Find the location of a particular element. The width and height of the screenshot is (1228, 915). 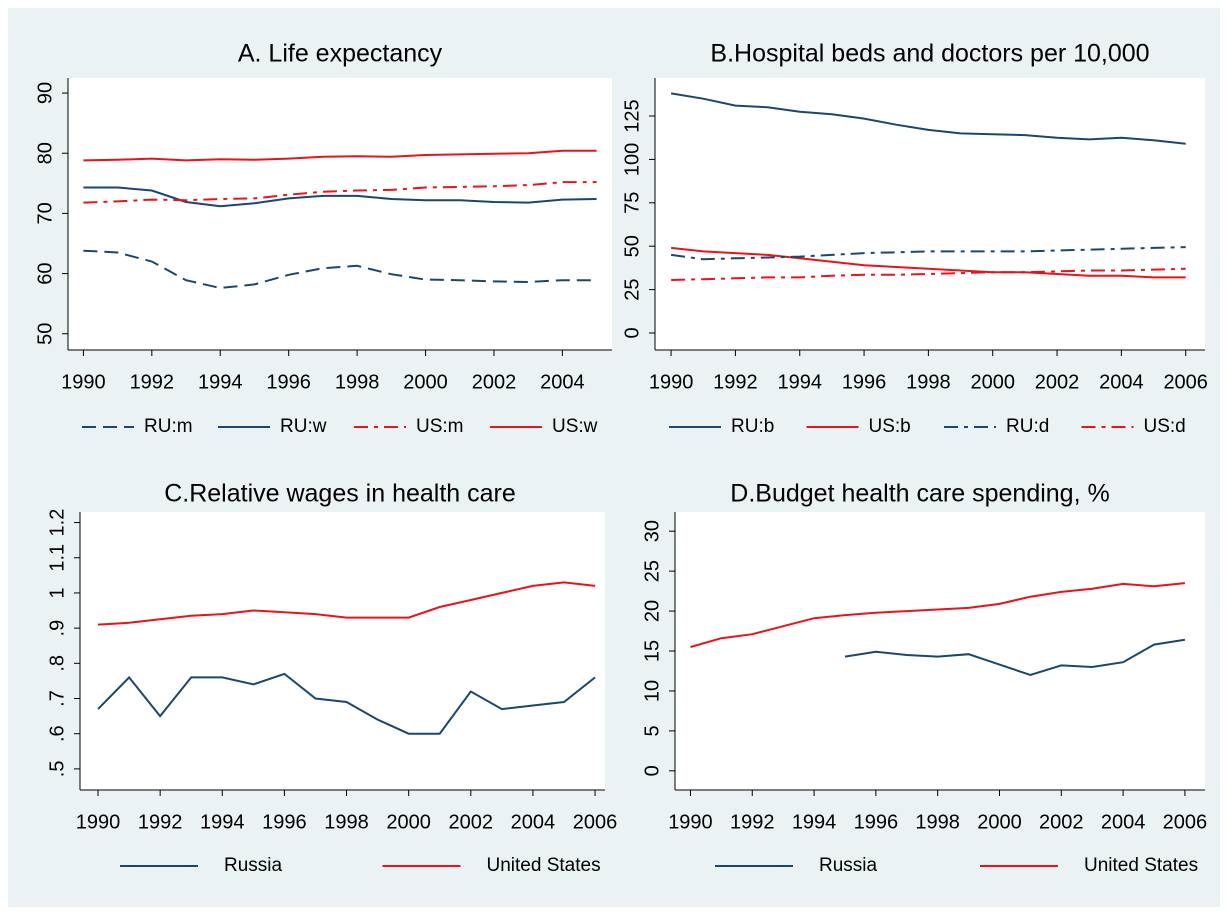

y-tick-label: 125 is located at coordinates (632, 115).